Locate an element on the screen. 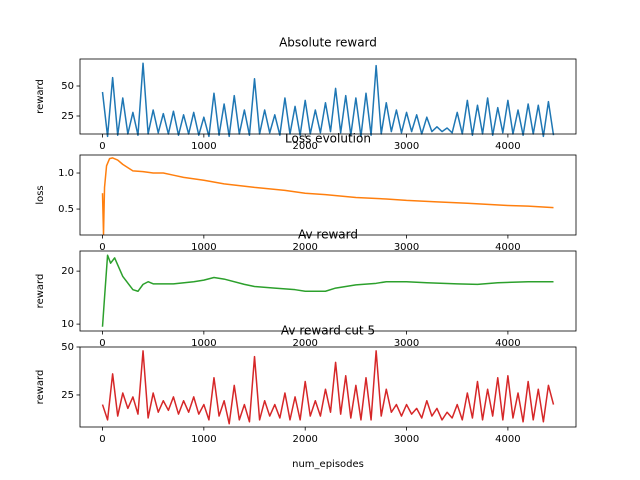 Image resolution: width=640 pixels, height=480 pixels. axes-title: Absolute reward is located at coordinates (328, 43).